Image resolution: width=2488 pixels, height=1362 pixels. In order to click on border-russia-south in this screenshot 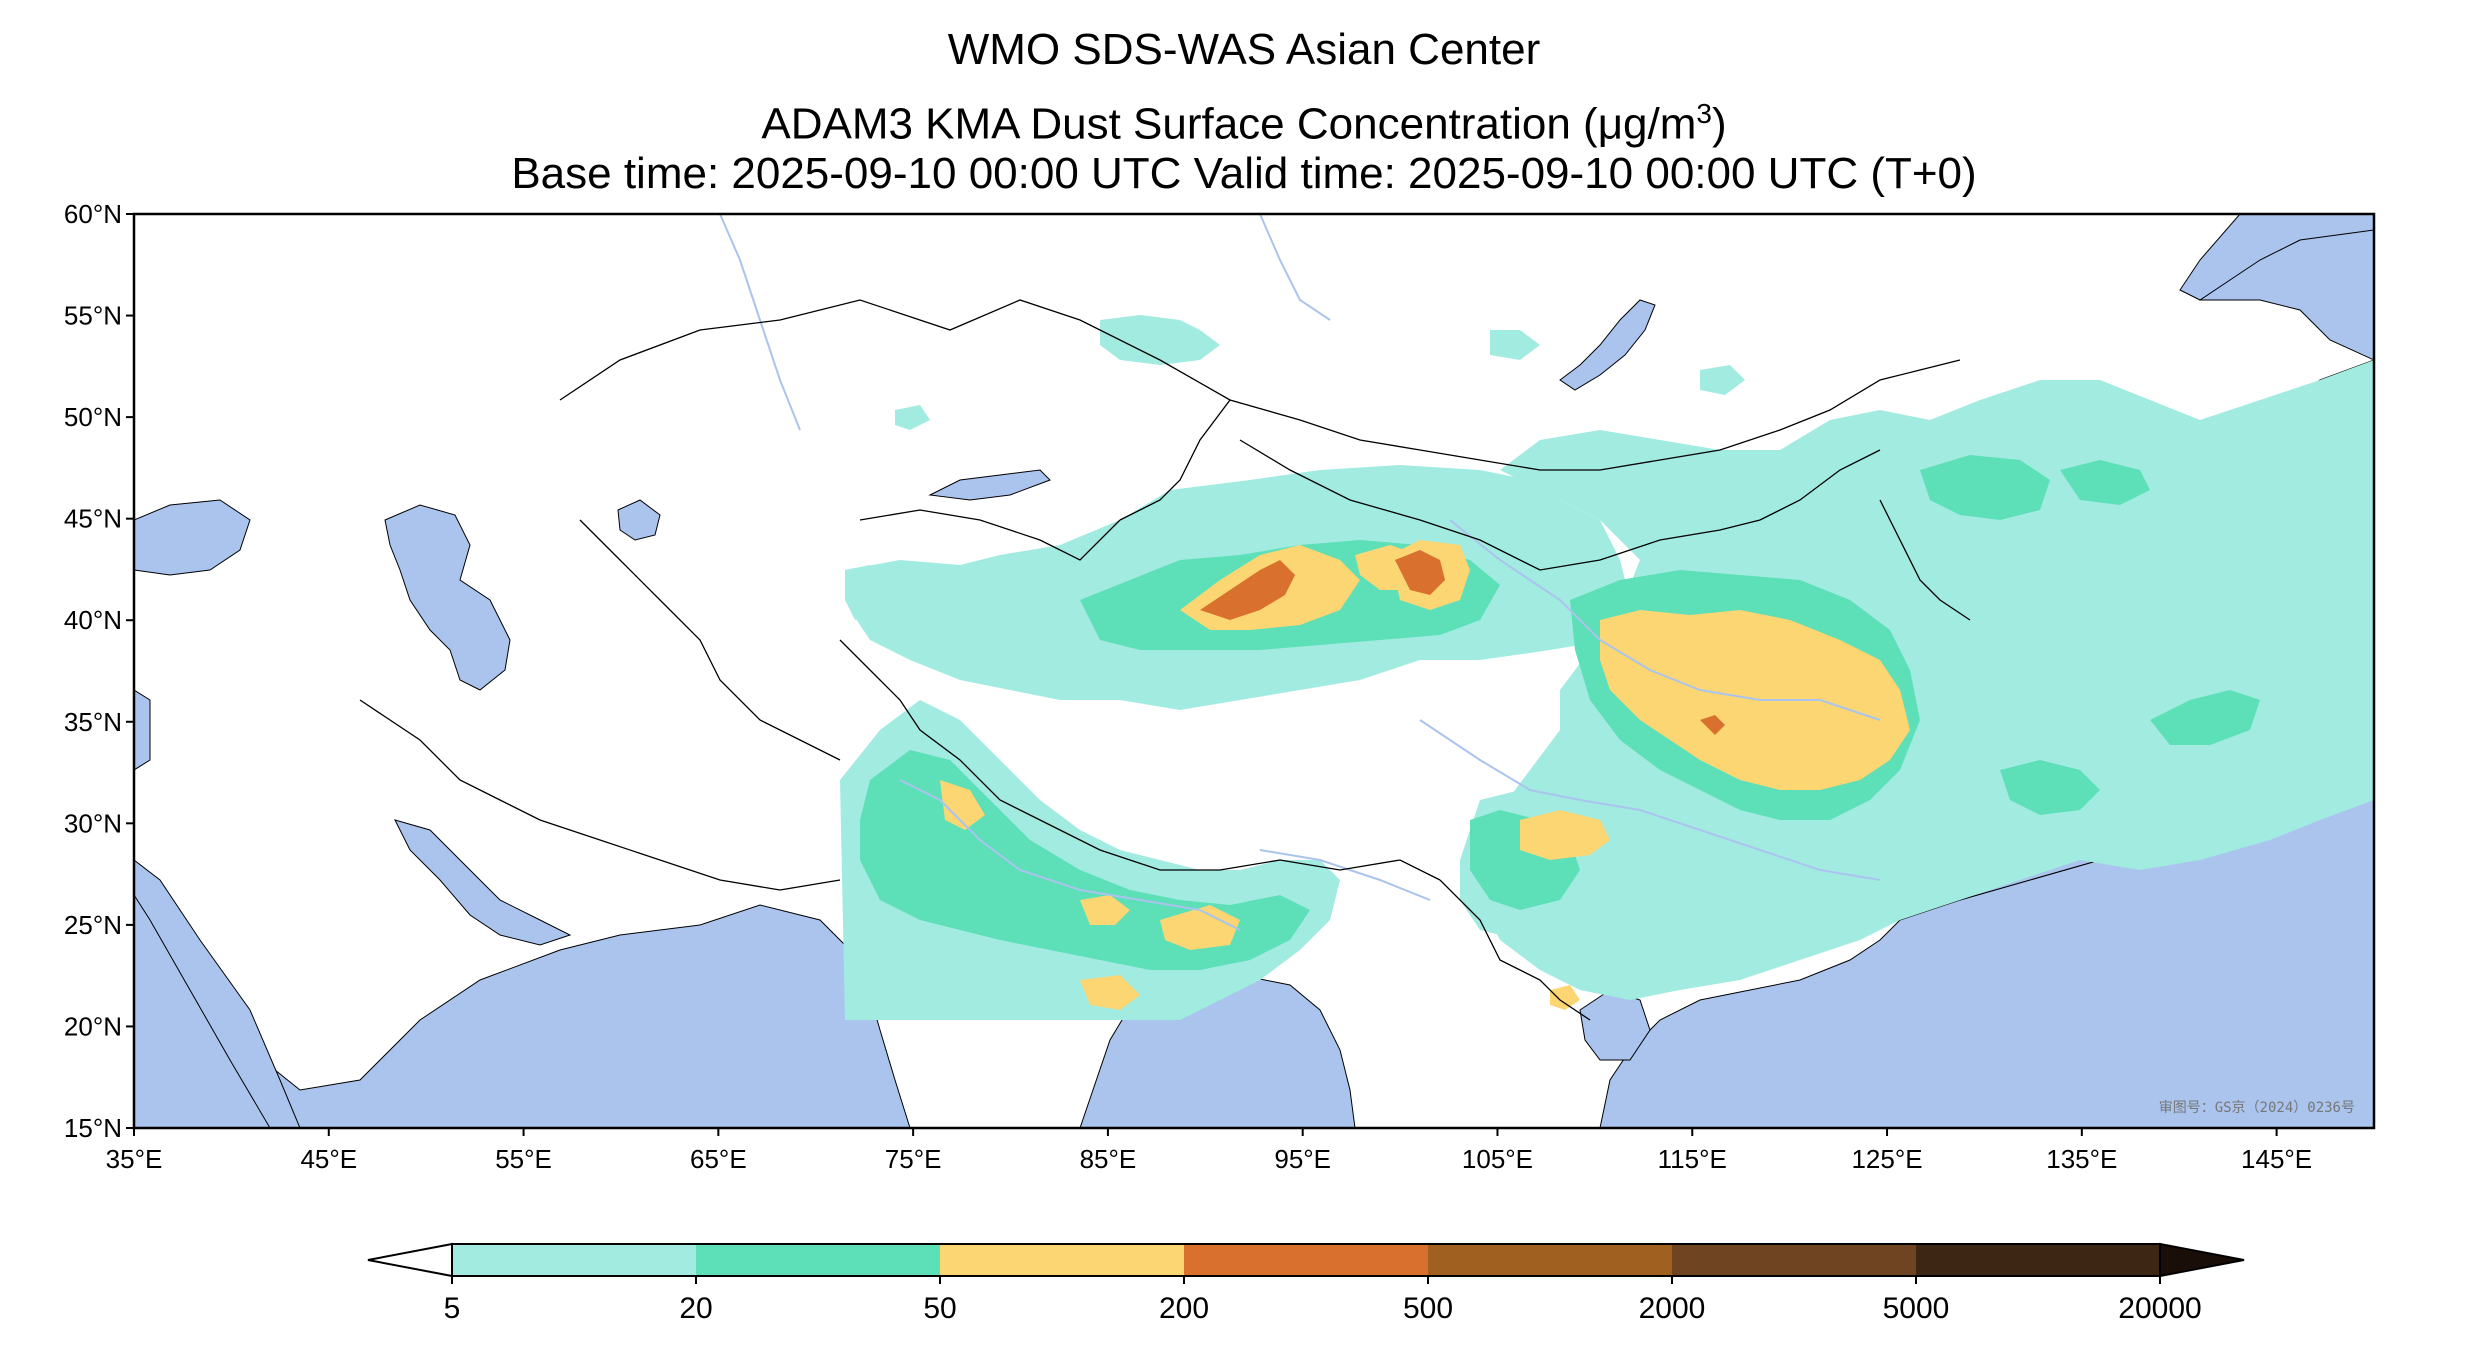, I will do `click(1260, 385)`.